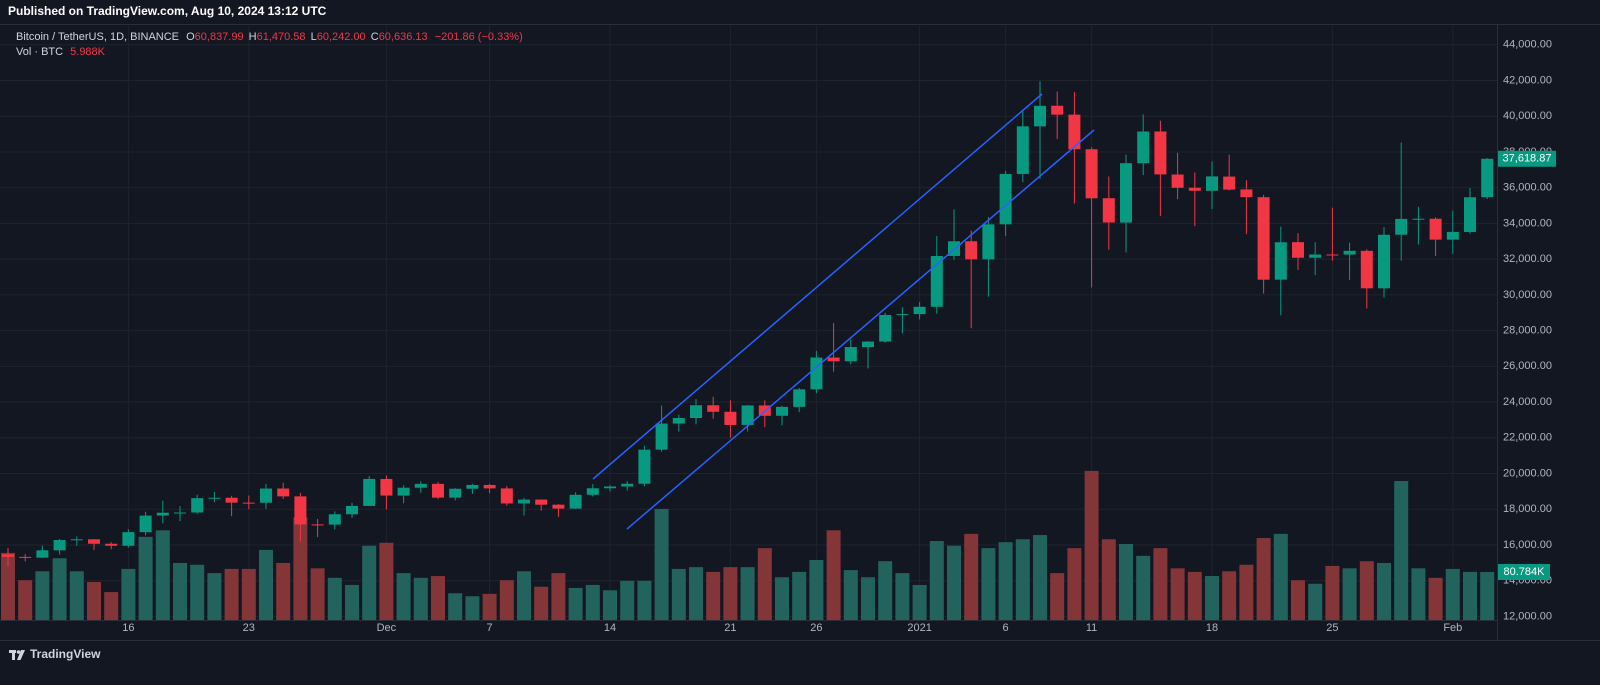  What do you see at coordinates (1527, 259) in the screenshot?
I see `y-tick-label: 32,000.00` at bounding box center [1527, 259].